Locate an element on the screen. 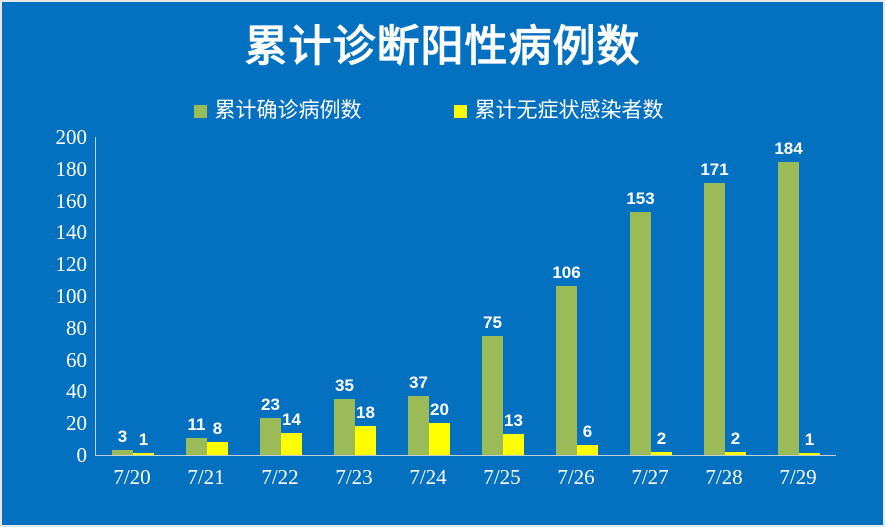 The height and width of the screenshot is (527, 885). x-tick-label: 7/24 is located at coordinates (428, 477).